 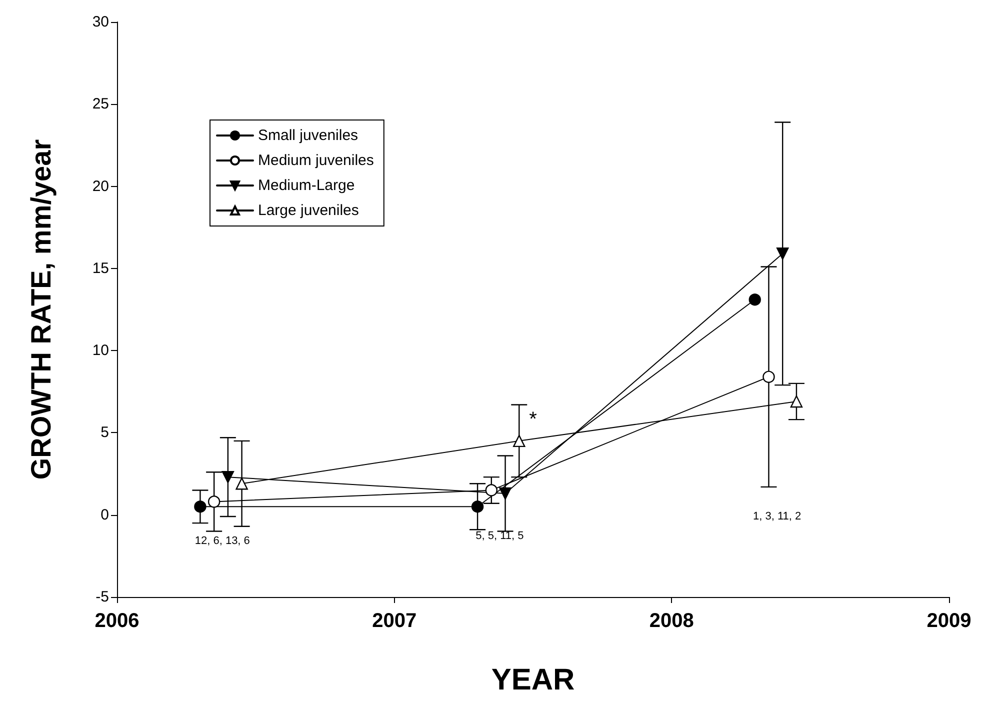 I want to click on annotation: 12, 6, 13, 6, so click(x=222, y=541).